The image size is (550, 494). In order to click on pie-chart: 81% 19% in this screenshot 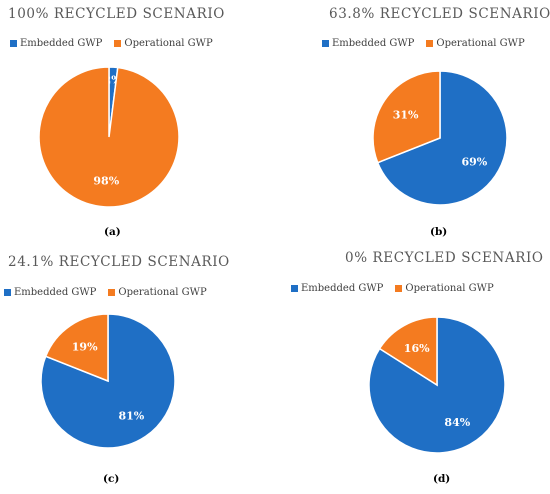, I will do `click(108, 381)`.